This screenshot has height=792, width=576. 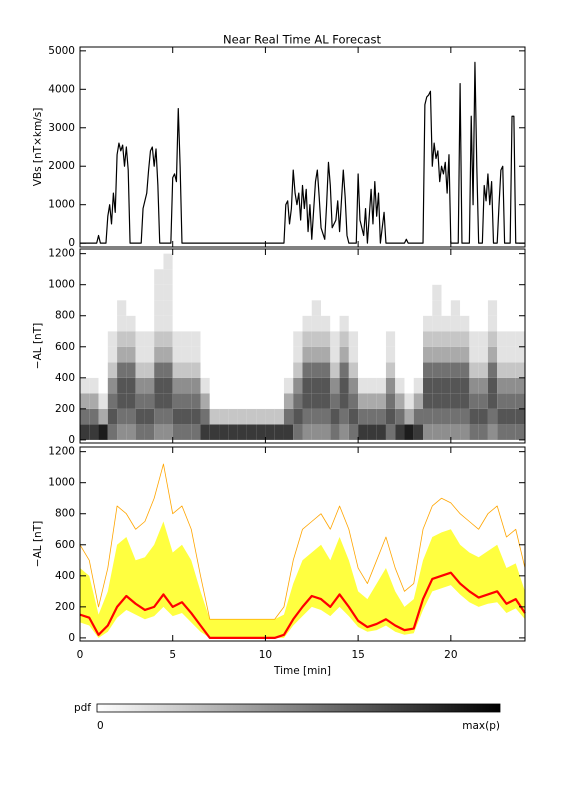 I want to click on y-tick-label: 400, so click(x=65, y=378).